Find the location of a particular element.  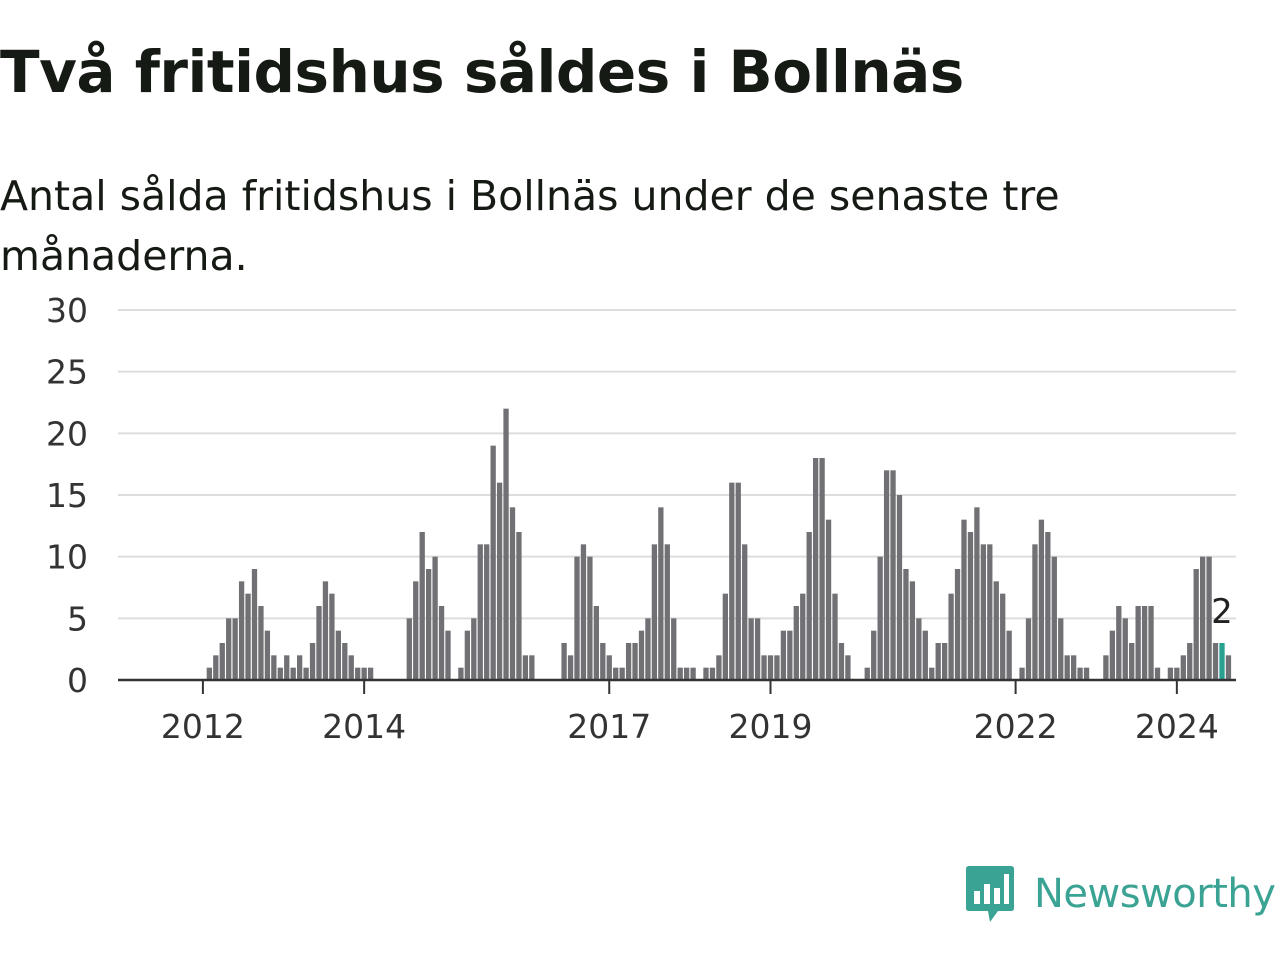

y-tick-label: 25 is located at coordinates (67, 372).